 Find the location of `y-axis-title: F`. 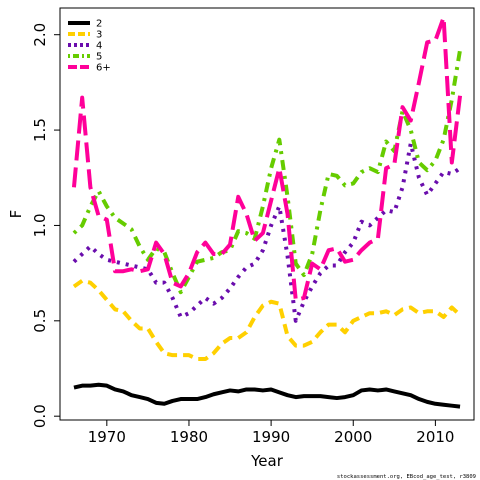

y-axis-title: F is located at coordinates (16, 214).